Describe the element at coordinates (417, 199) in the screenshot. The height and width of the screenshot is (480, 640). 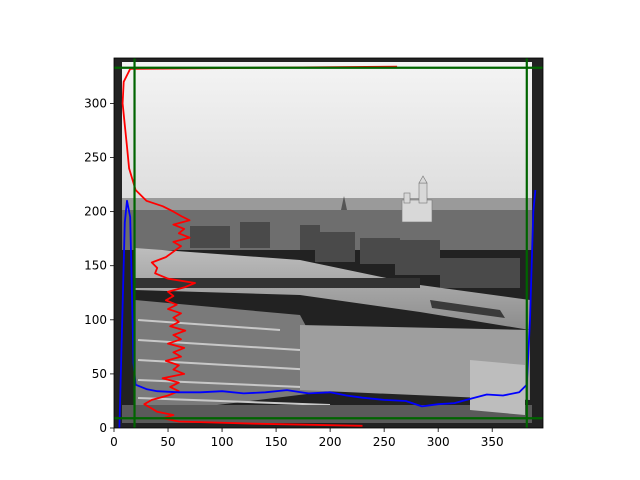
I see `photo-church` at that location.